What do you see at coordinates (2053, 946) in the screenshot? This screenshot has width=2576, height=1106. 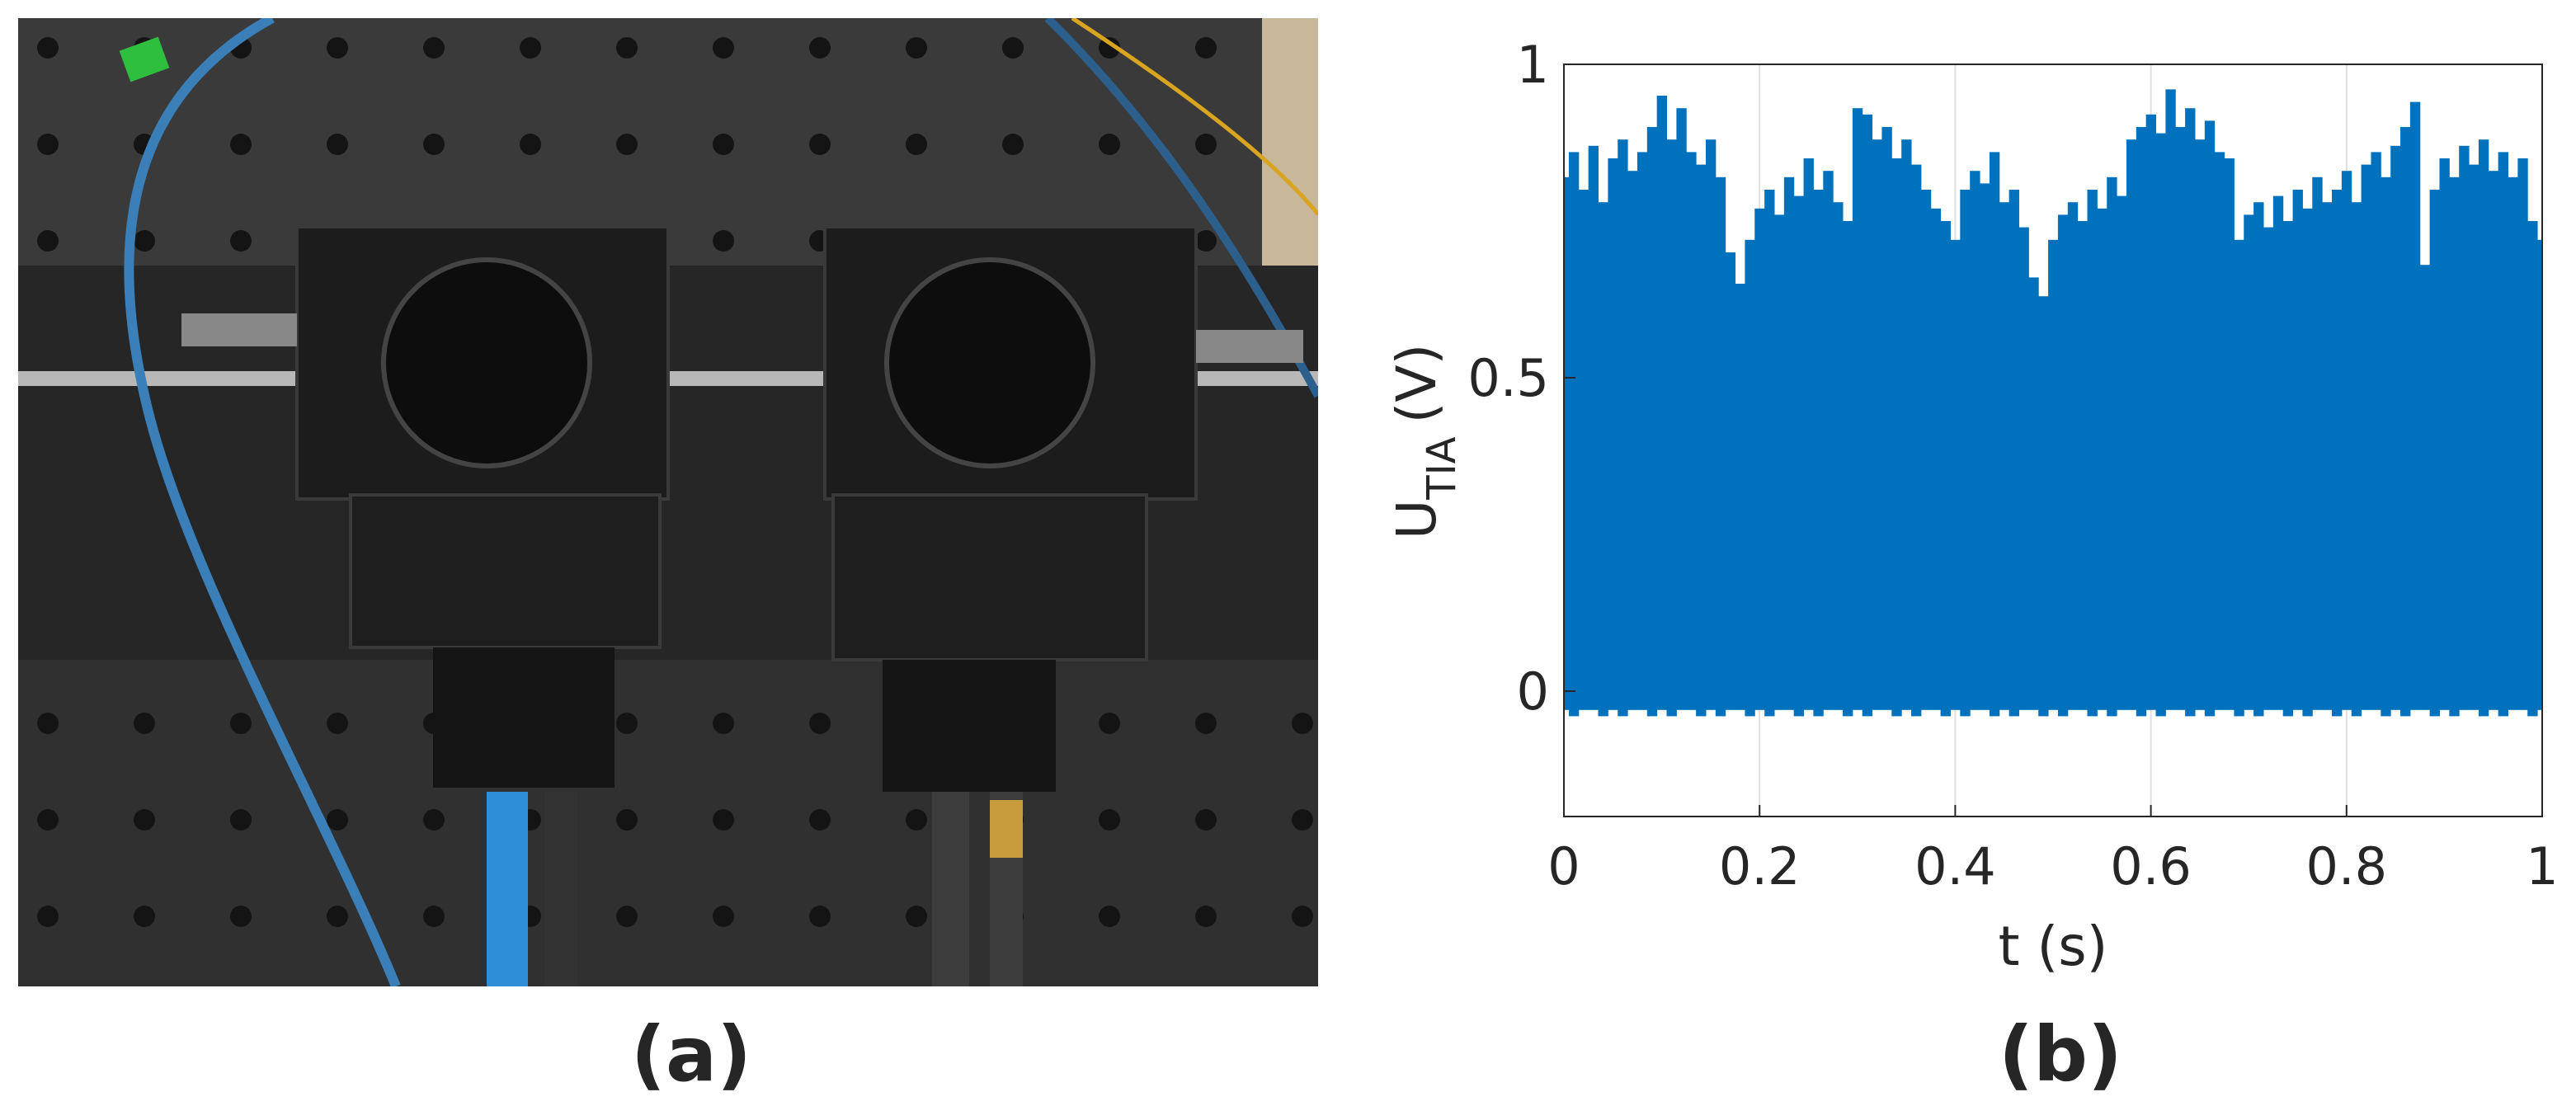 I see `x-axis-label: t (s)` at bounding box center [2053, 946].